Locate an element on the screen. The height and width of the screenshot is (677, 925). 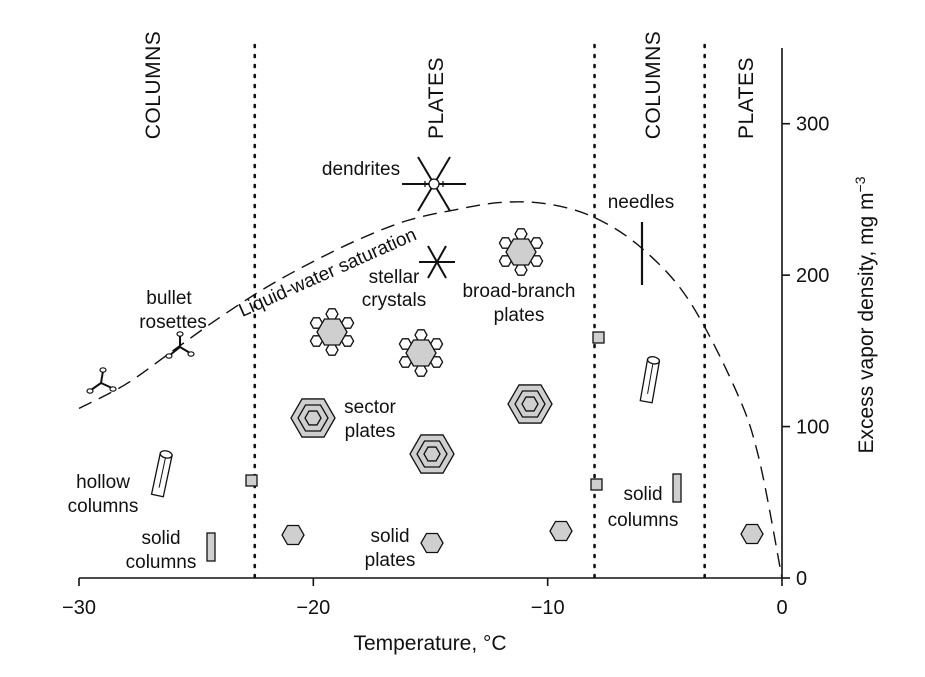
y-axis-title: Excess vapor density, mg m−3 is located at coordinates (865, 314).